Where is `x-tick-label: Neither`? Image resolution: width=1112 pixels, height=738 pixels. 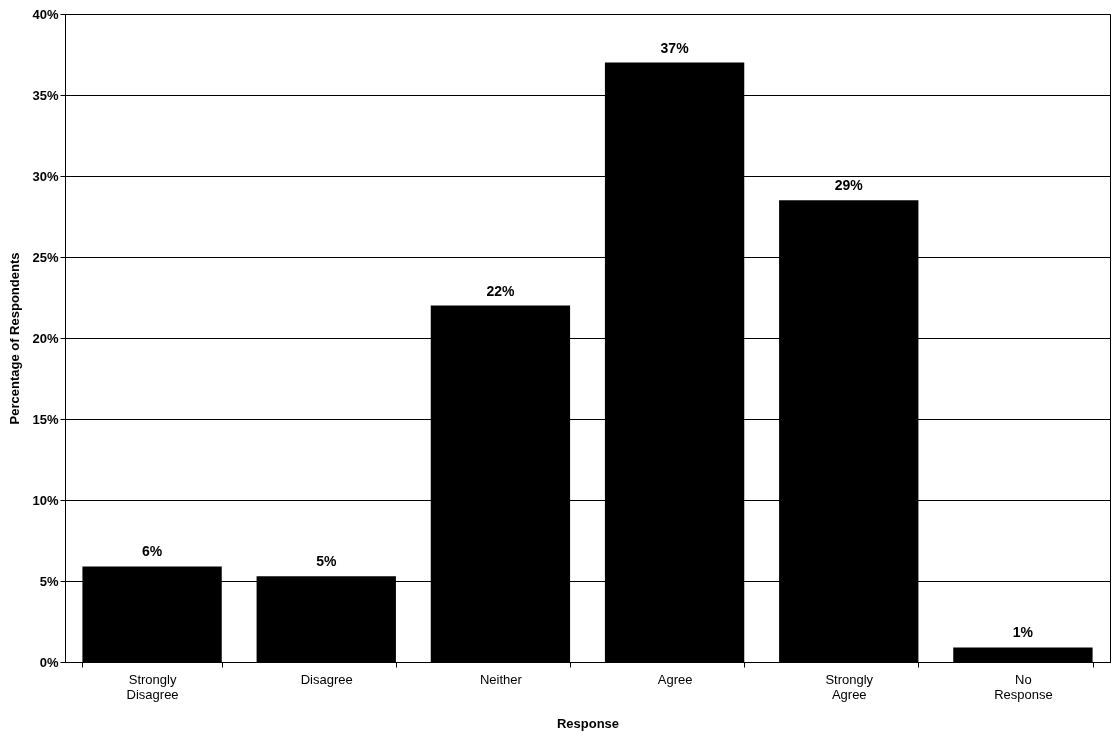
x-tick-label: Neither is located at coordinates (501, 679).